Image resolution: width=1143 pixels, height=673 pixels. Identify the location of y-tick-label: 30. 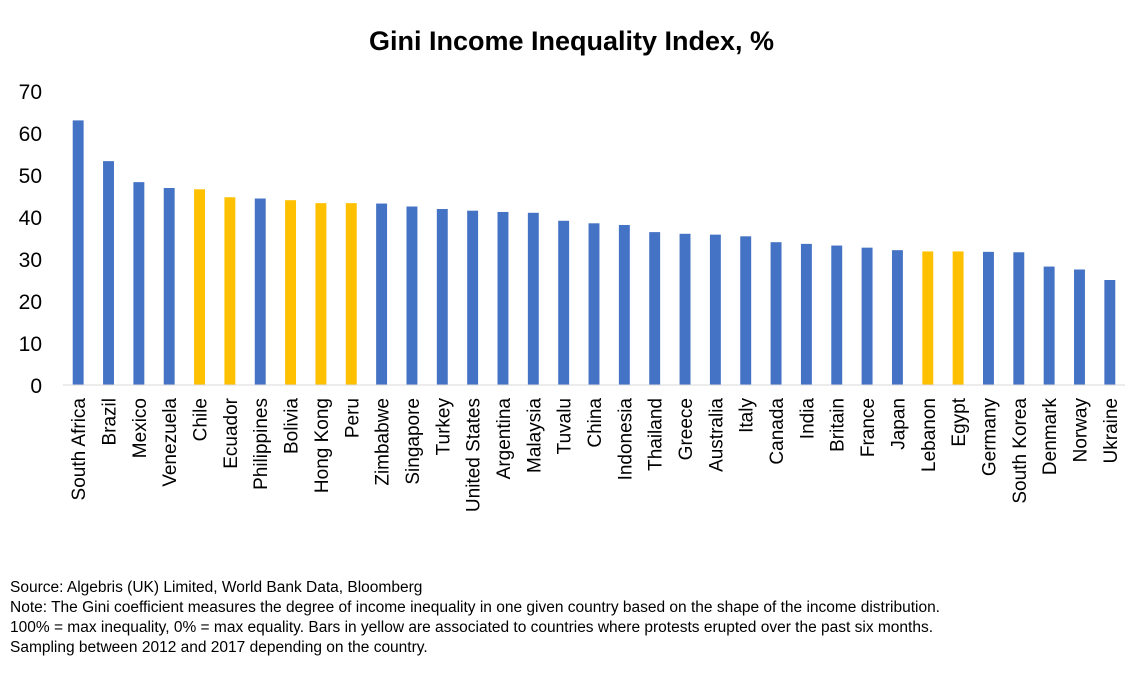
(30, 260).